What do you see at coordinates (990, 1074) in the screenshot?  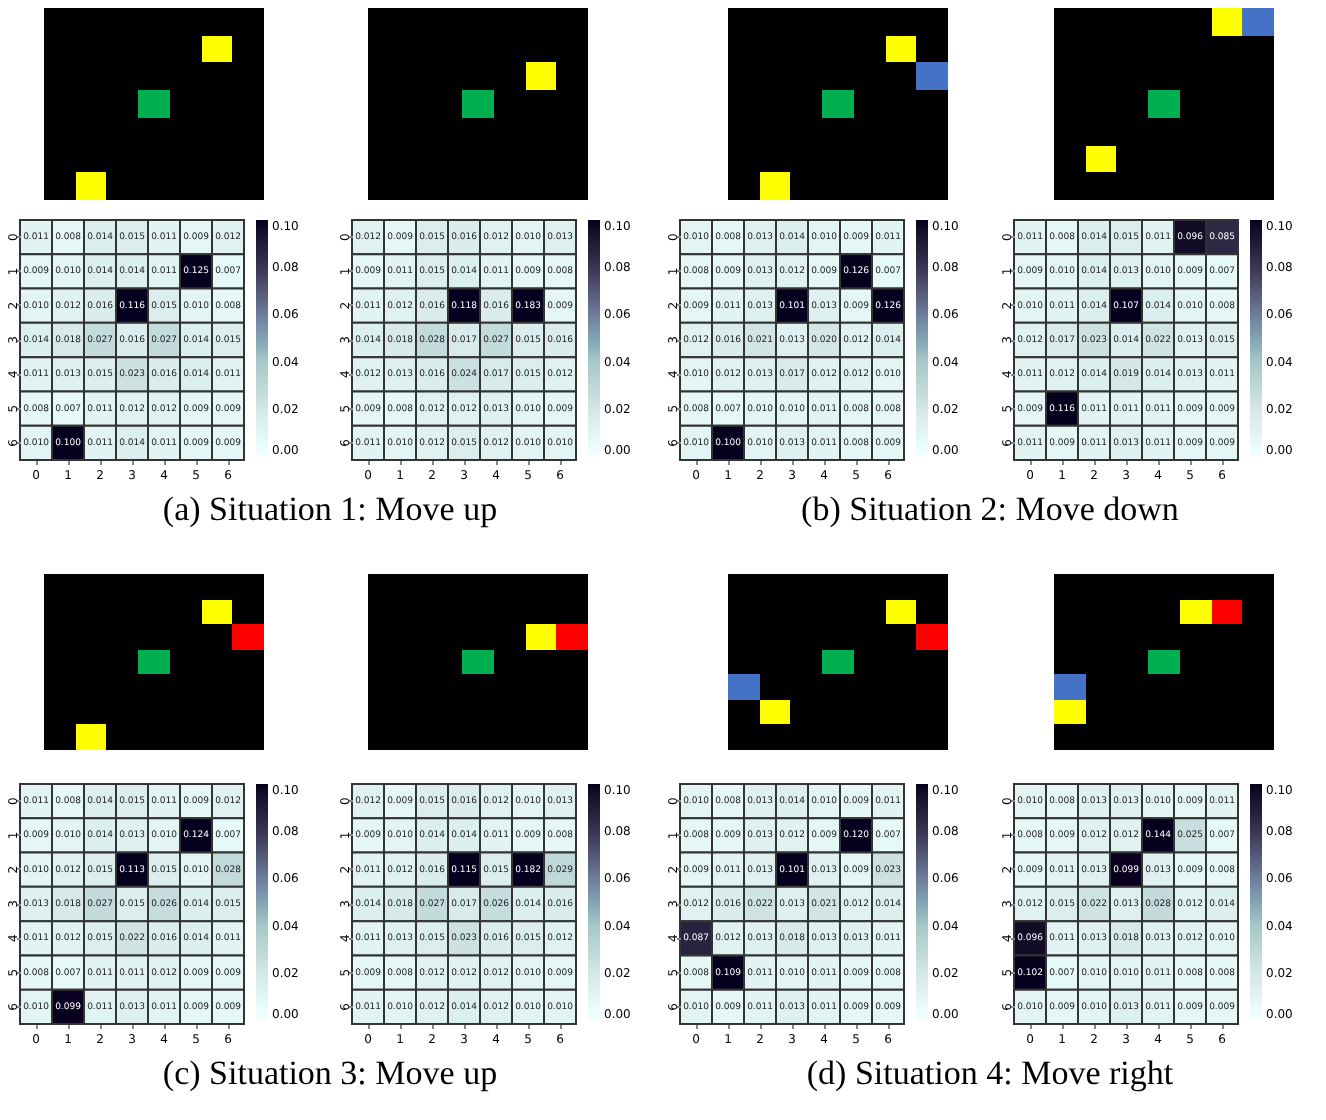 I see `text: (d) Situation 4: Move right` at bounding box center [990, 1074].